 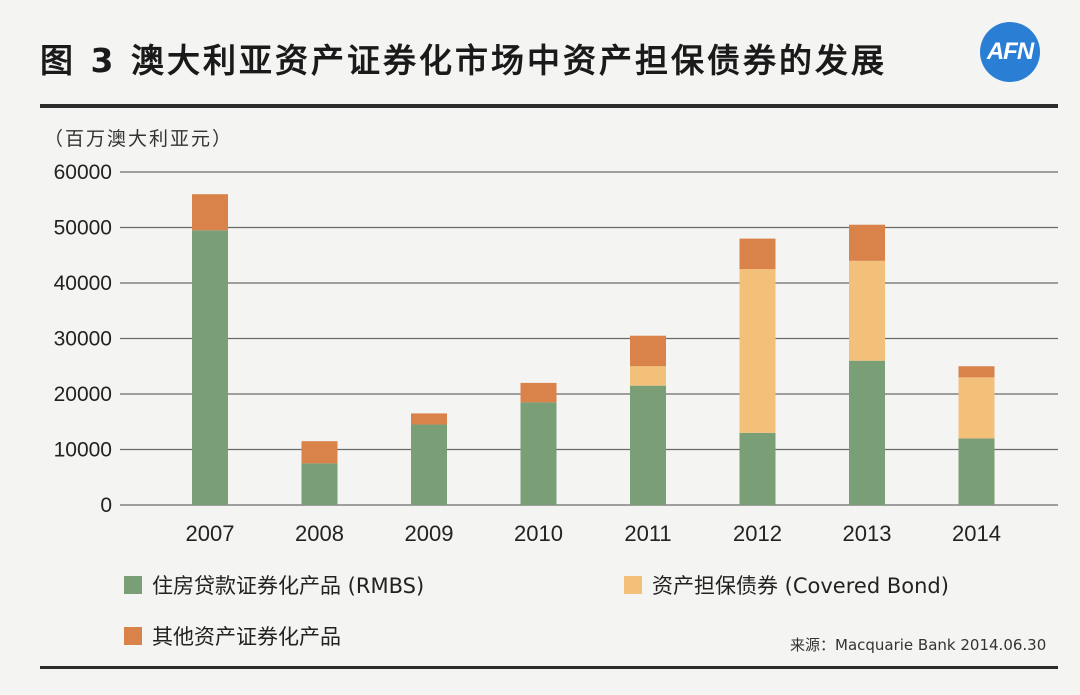 I want to click on y-axis-unit-label: （百万澳大利亚元）, so click(x=139, y=139).